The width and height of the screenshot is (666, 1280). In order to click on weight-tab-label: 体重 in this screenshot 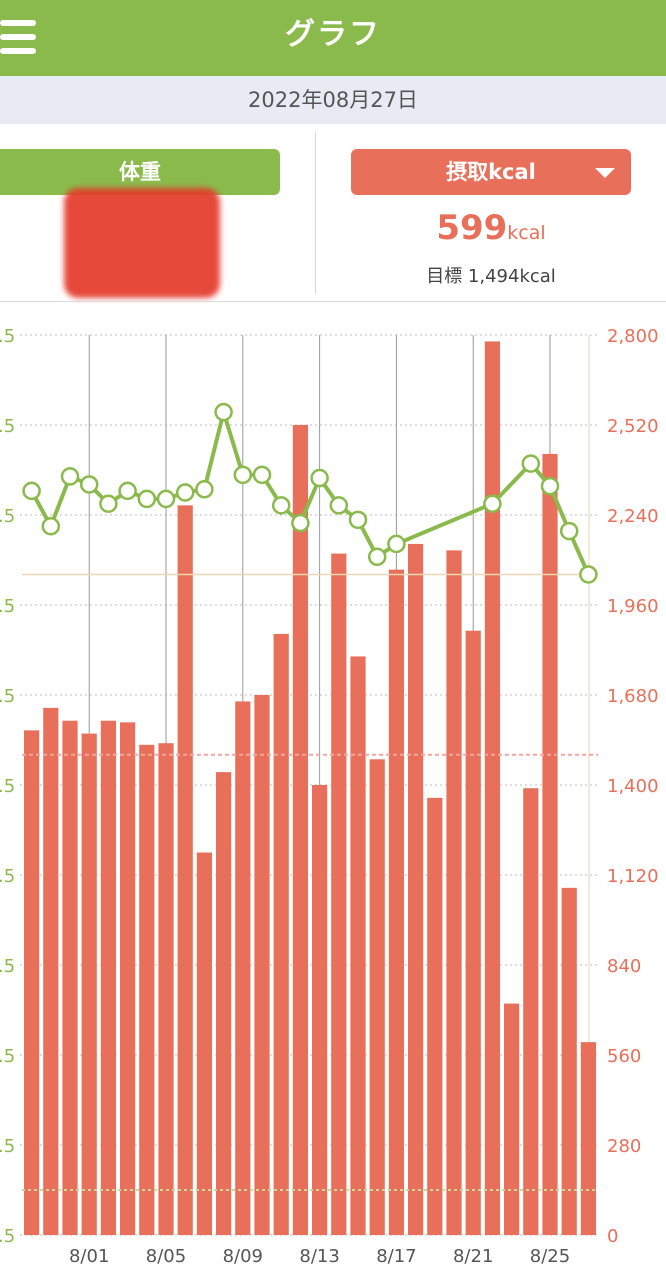, I will do `click(140, 172)`.